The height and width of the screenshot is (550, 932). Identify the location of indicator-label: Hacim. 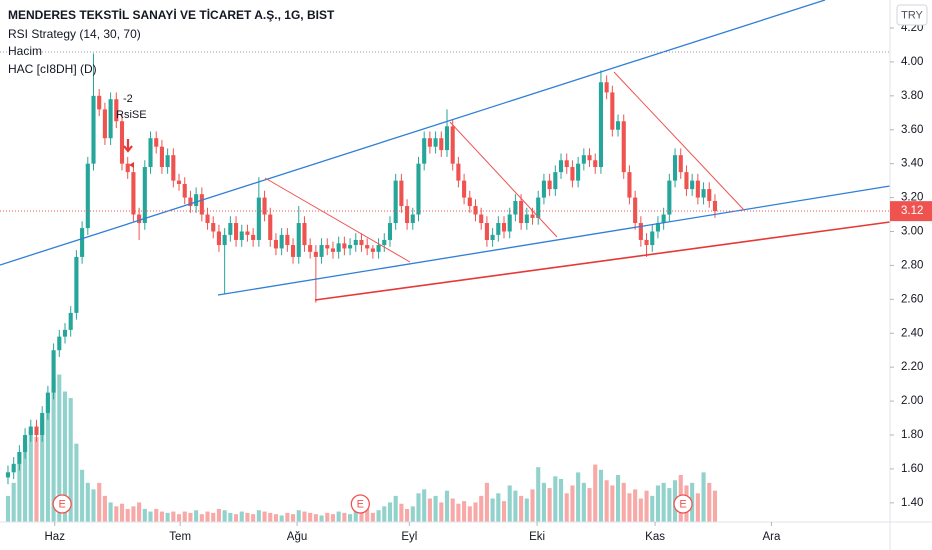
(25, 51).